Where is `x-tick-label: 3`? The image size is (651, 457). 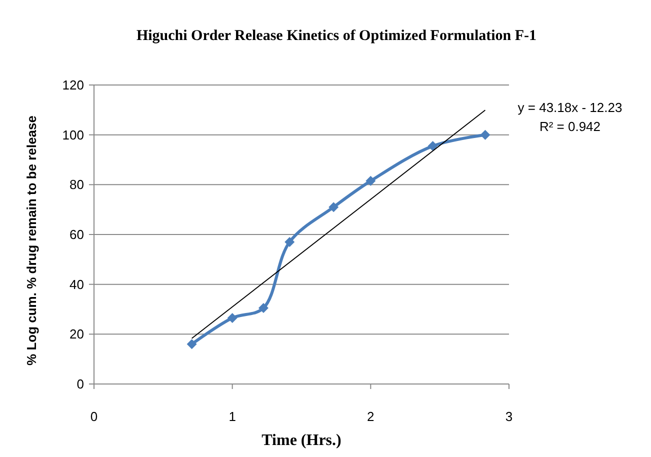
x-tick-label: 3 is located at coordinates (509, 416).